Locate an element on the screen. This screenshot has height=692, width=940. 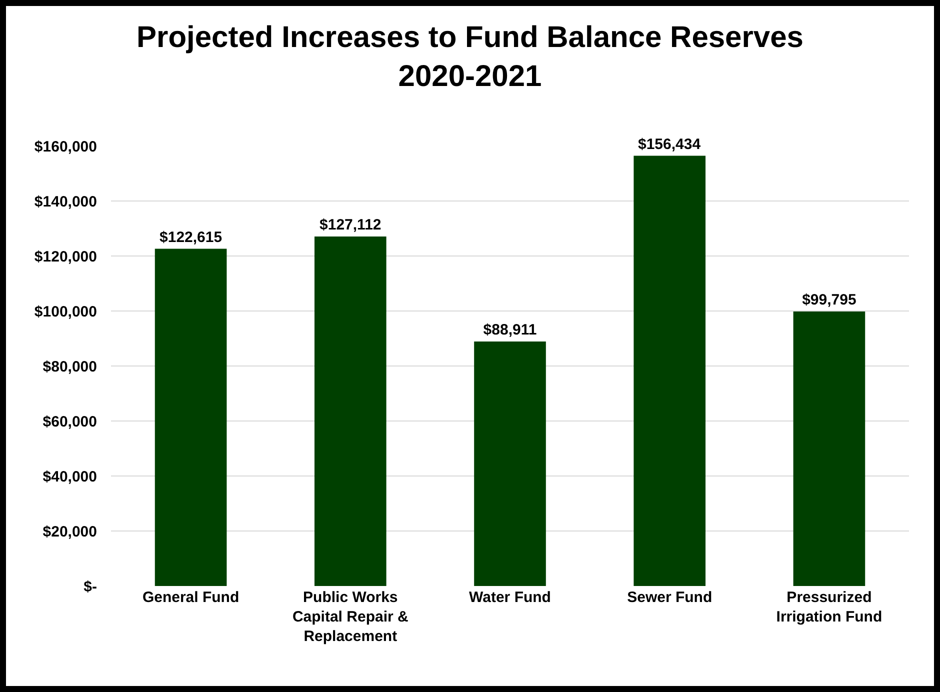
y-tick-label: $20,000 is located at coordinates (69, 531).